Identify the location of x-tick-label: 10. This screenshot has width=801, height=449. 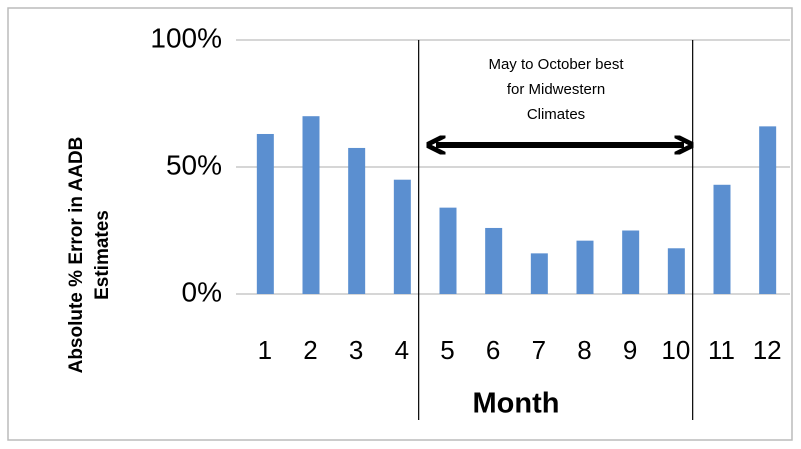
(675, 350).